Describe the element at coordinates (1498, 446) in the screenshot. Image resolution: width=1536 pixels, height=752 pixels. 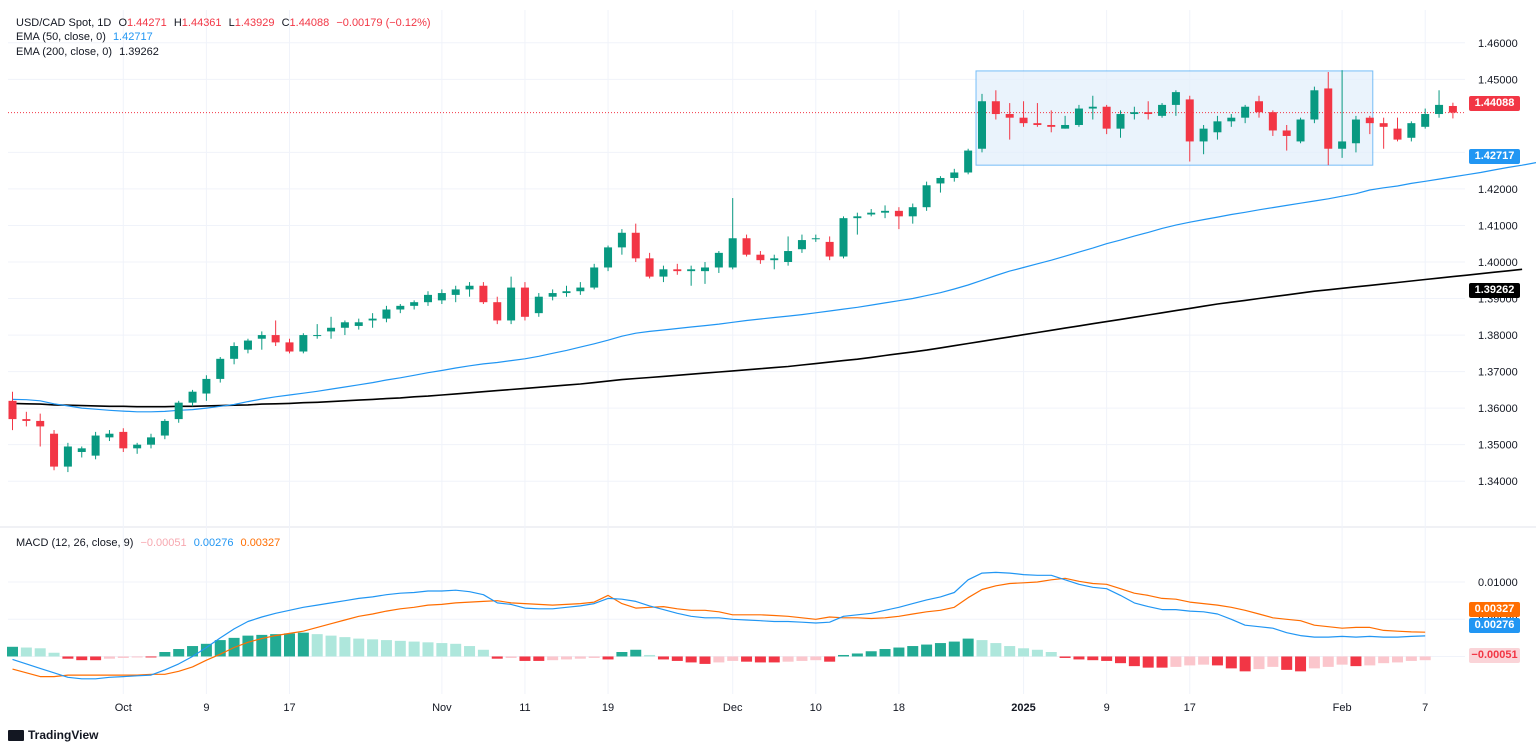
I see `price-tick-label: 1.35000` at that location.